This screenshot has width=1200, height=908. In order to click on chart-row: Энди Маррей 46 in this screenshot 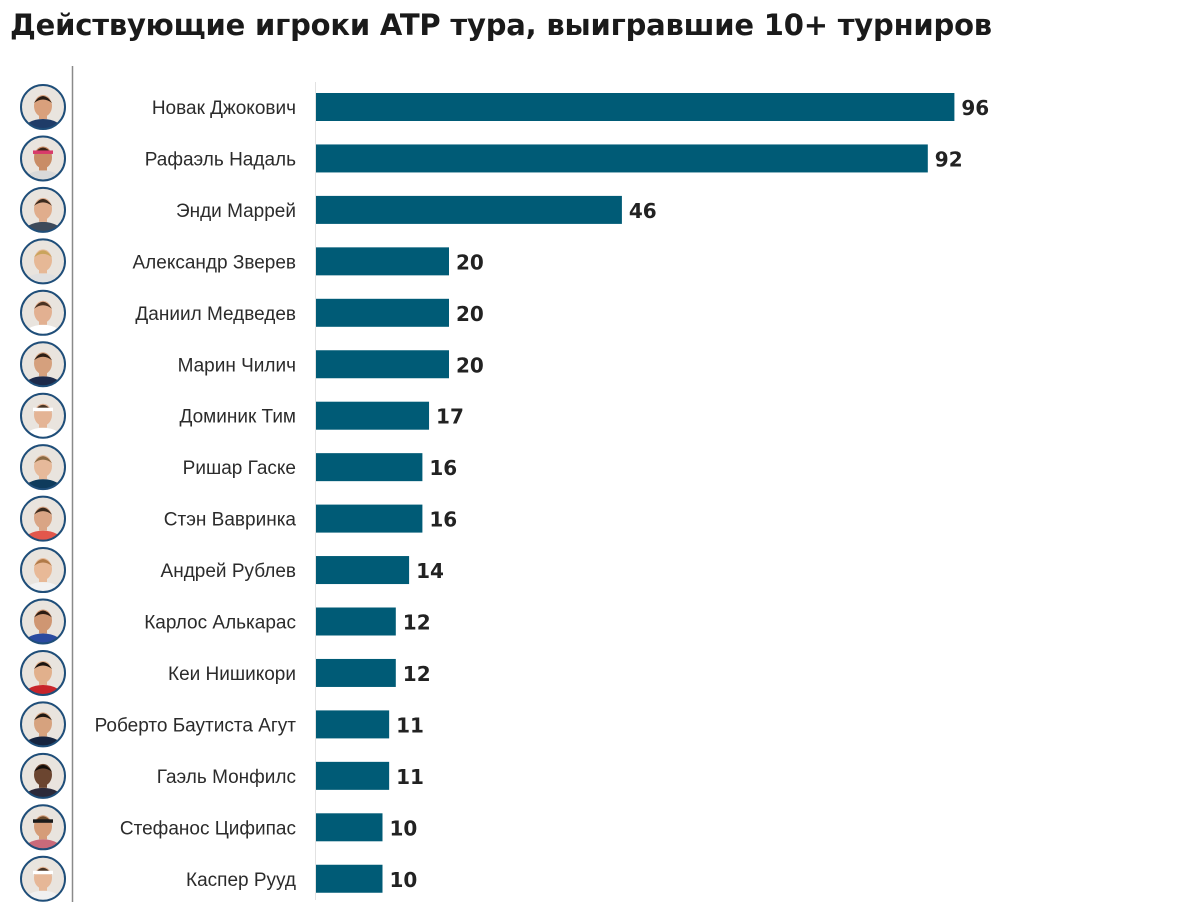, I will do `click(338, 209)`.